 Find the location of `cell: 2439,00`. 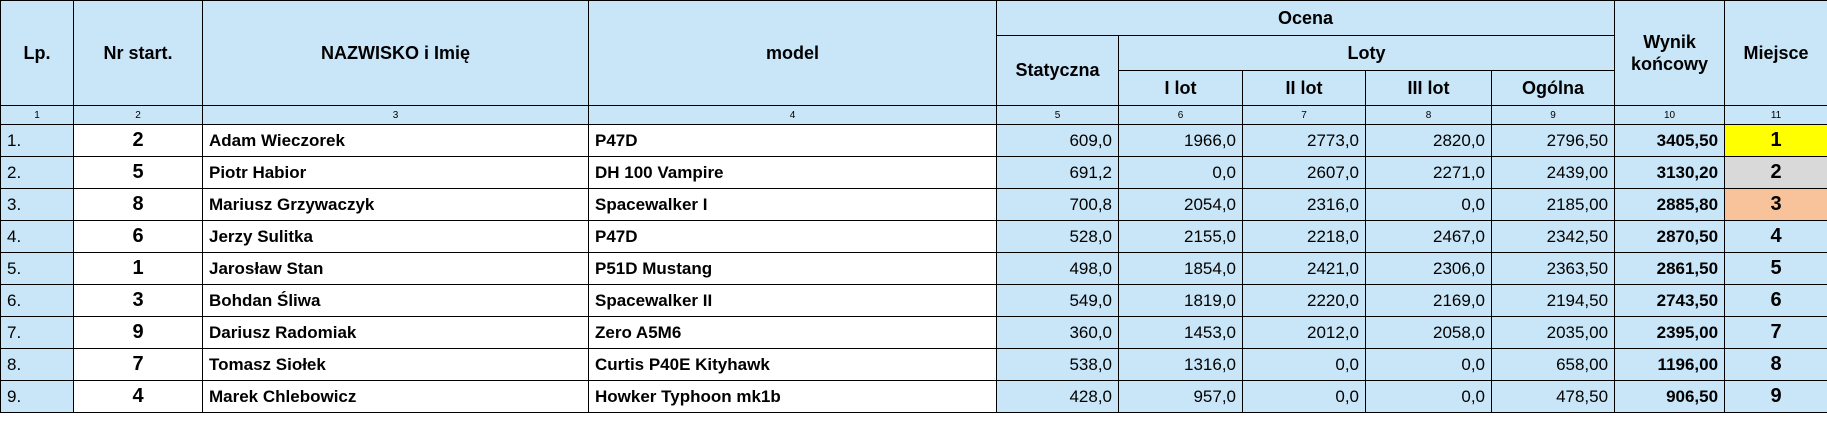

cell: 2439,00 is located at coordinates (1553, 172).